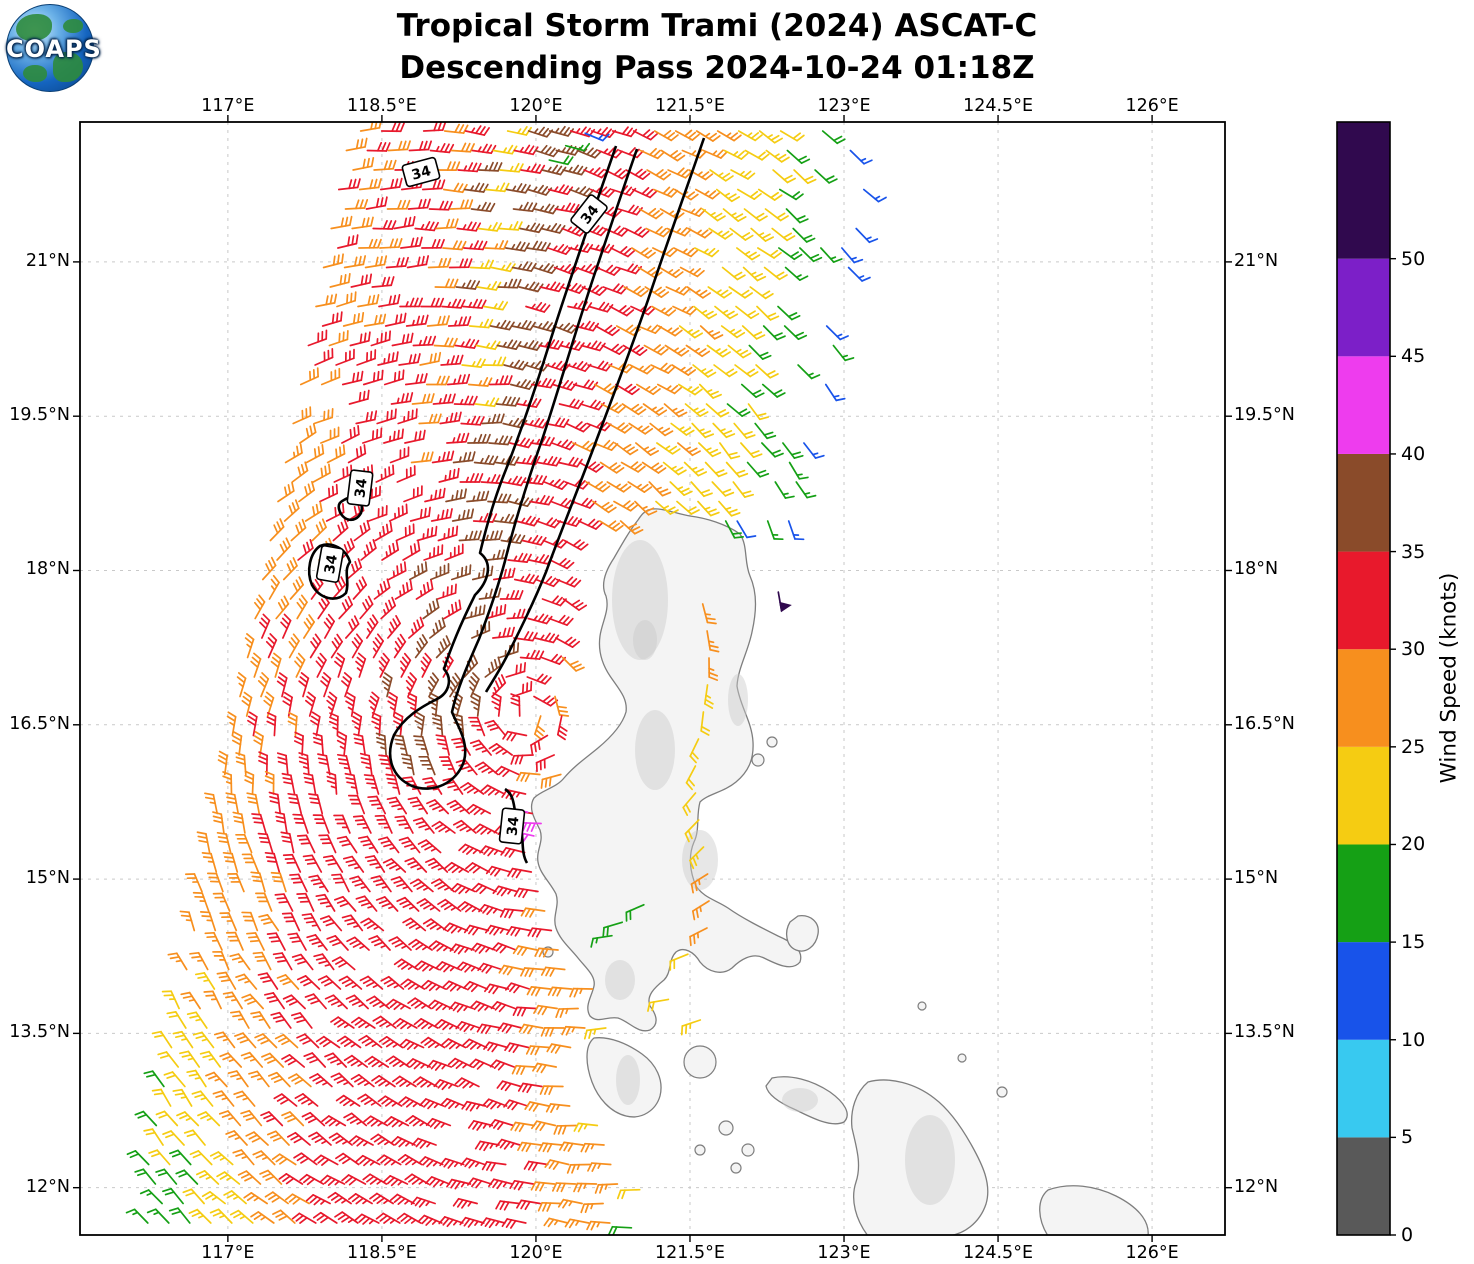 Image resolution: width=1474 pixels, height=1264 pixels. I want to click on lat-tick-label-left-3: 16.5°N, so click(39, 723).